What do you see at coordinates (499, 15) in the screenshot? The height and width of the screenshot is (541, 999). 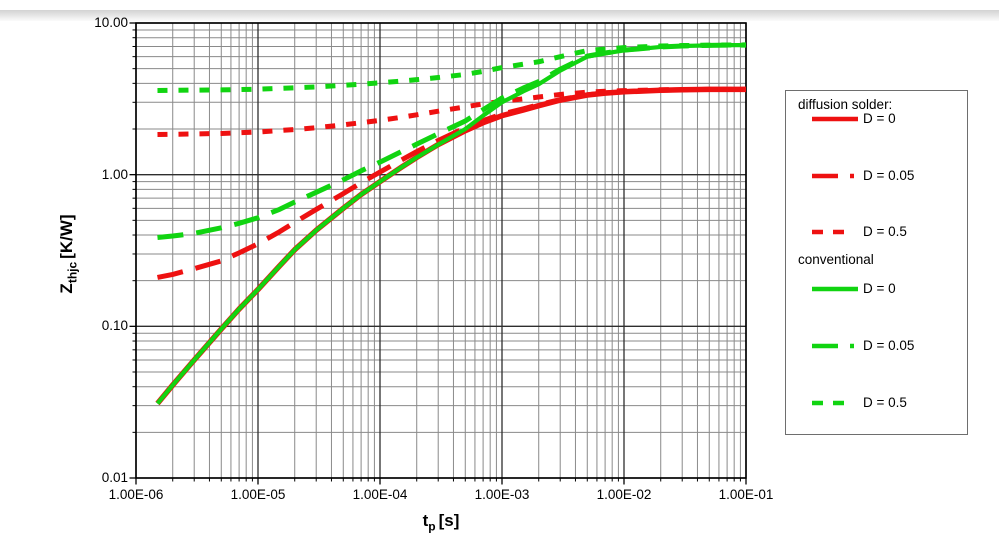 I see `page-top-edge` at bounding box center [499, 15].